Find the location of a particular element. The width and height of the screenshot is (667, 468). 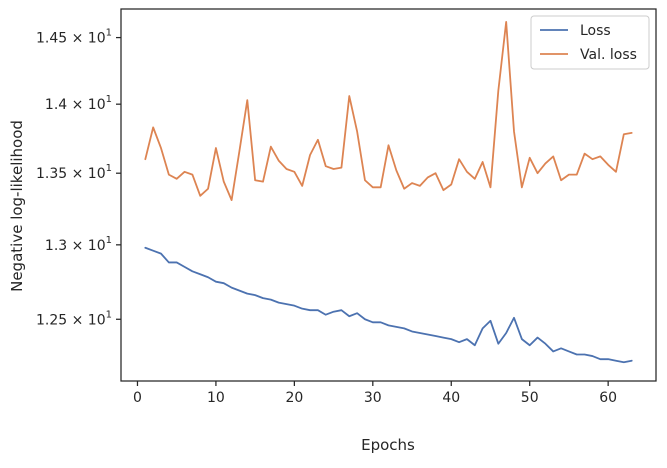

y-tick-label: 1.45 × 10¹ is located at coordinates (74, 37).